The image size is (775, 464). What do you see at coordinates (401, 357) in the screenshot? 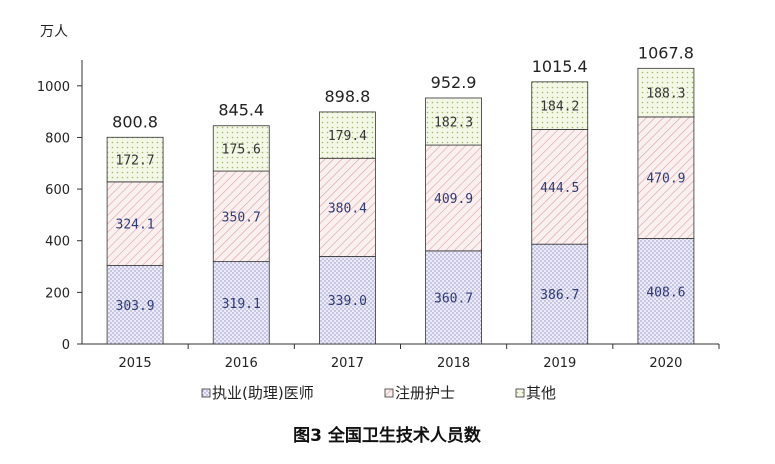
I see `x-axis: 2015 2016 2017 2018 2019 2020` at bounding box center [401, 357].